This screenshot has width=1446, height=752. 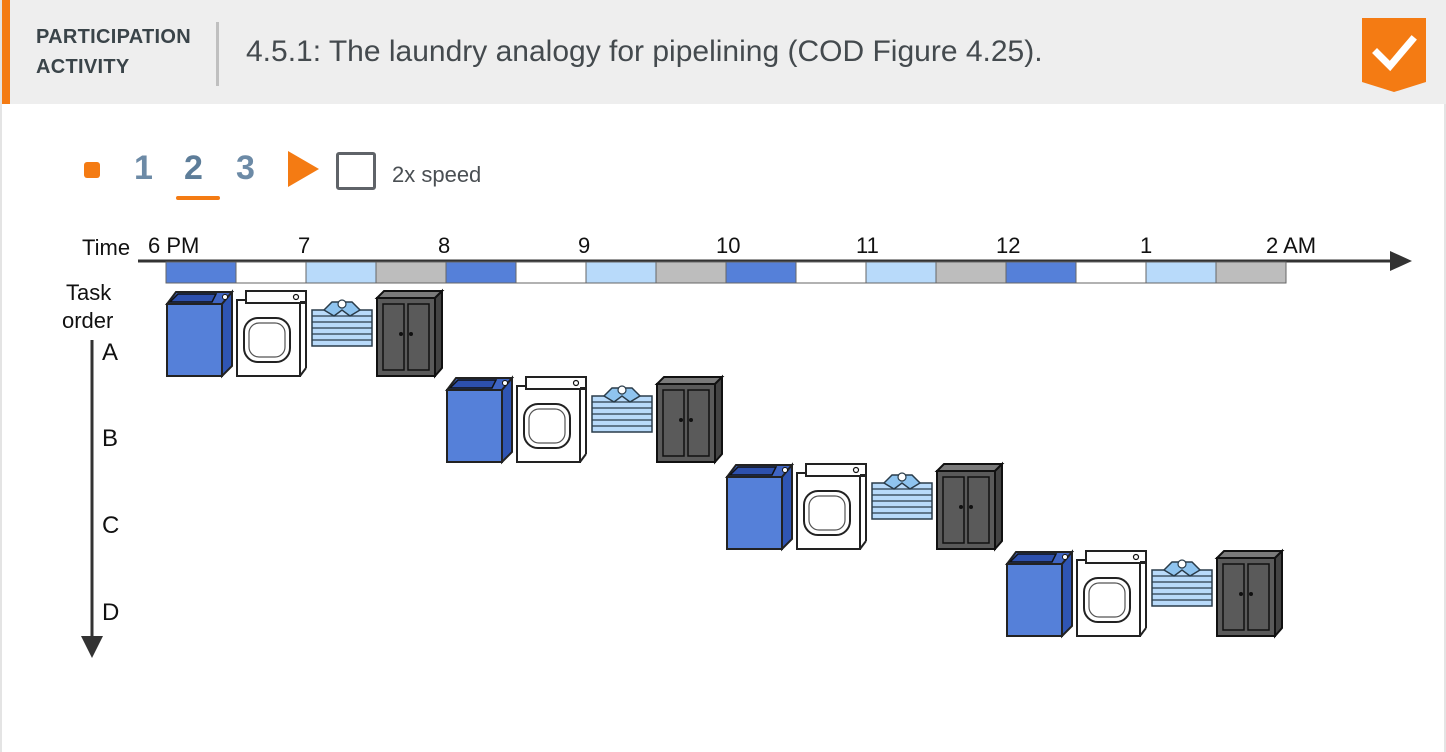 What do you see at coordinates (83, 67) in the screenshot?
I see `activity-type-line2: ACTIVITY` at bounding box center [83, 67].